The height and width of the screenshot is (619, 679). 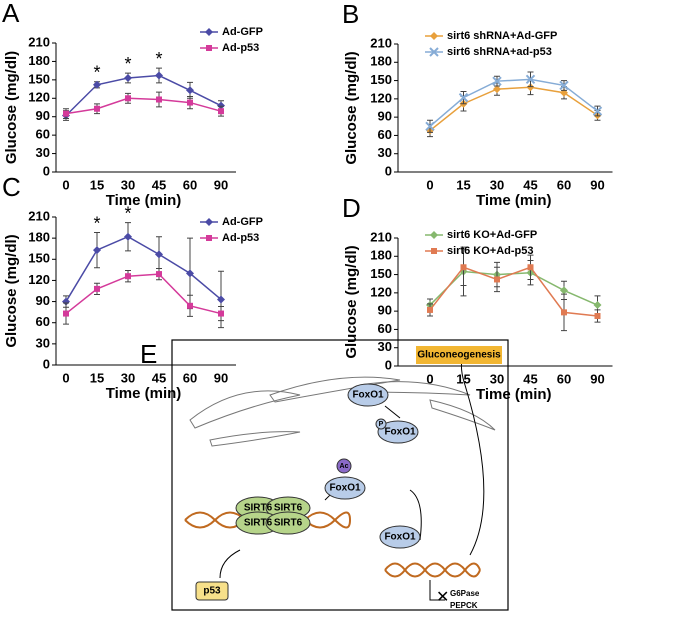 What do you see at coordinates (240, 48) in the screenshot?
I see `legend-label: Ad-p53` at bounding box center [240, 48].